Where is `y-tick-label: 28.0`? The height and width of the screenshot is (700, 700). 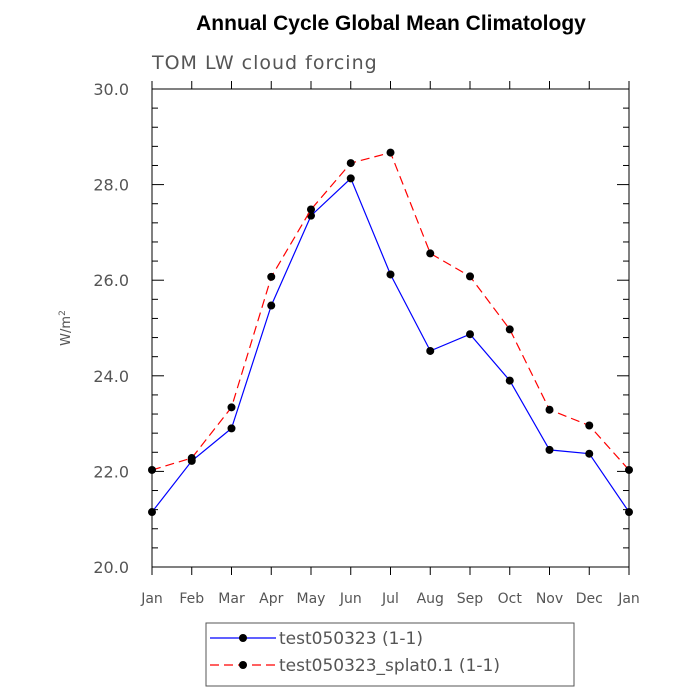
y-tick-label: 28.0 is located at coordinates (111, 185).